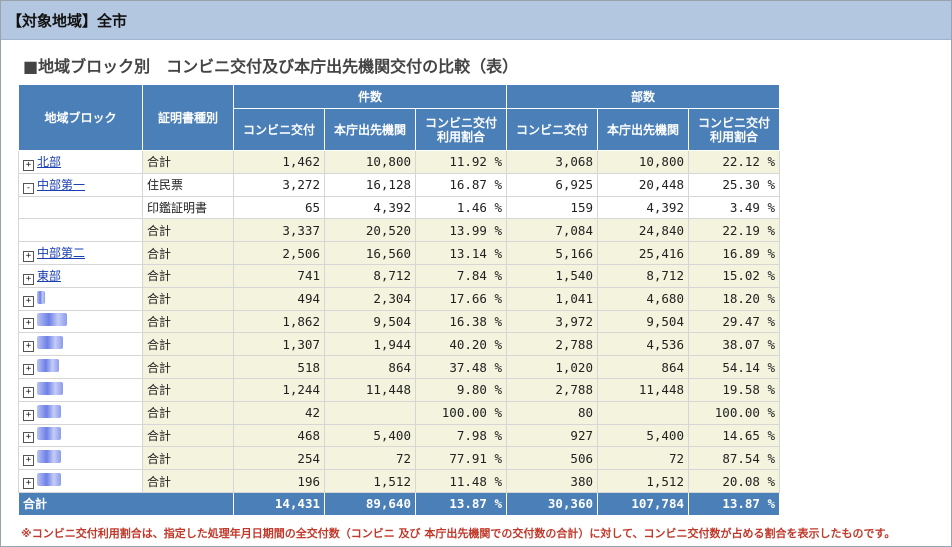  Describe the element at coordinates (80, 207) in the screenshot. I see `region-cell` at that location.